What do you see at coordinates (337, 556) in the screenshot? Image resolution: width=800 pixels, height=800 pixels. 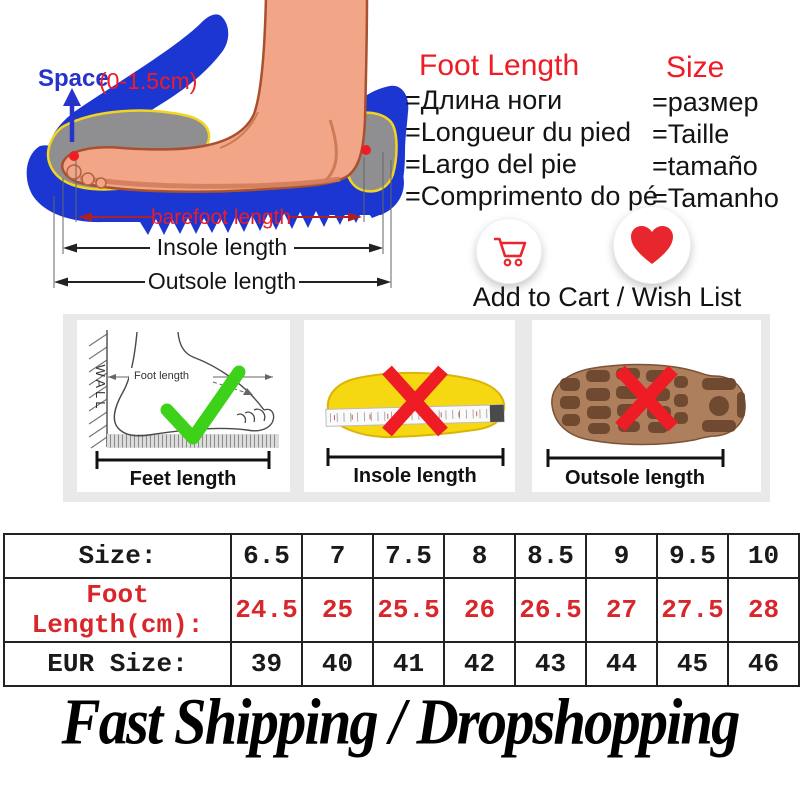 I see `size-cell: 7` at bounding box center [337, 556].